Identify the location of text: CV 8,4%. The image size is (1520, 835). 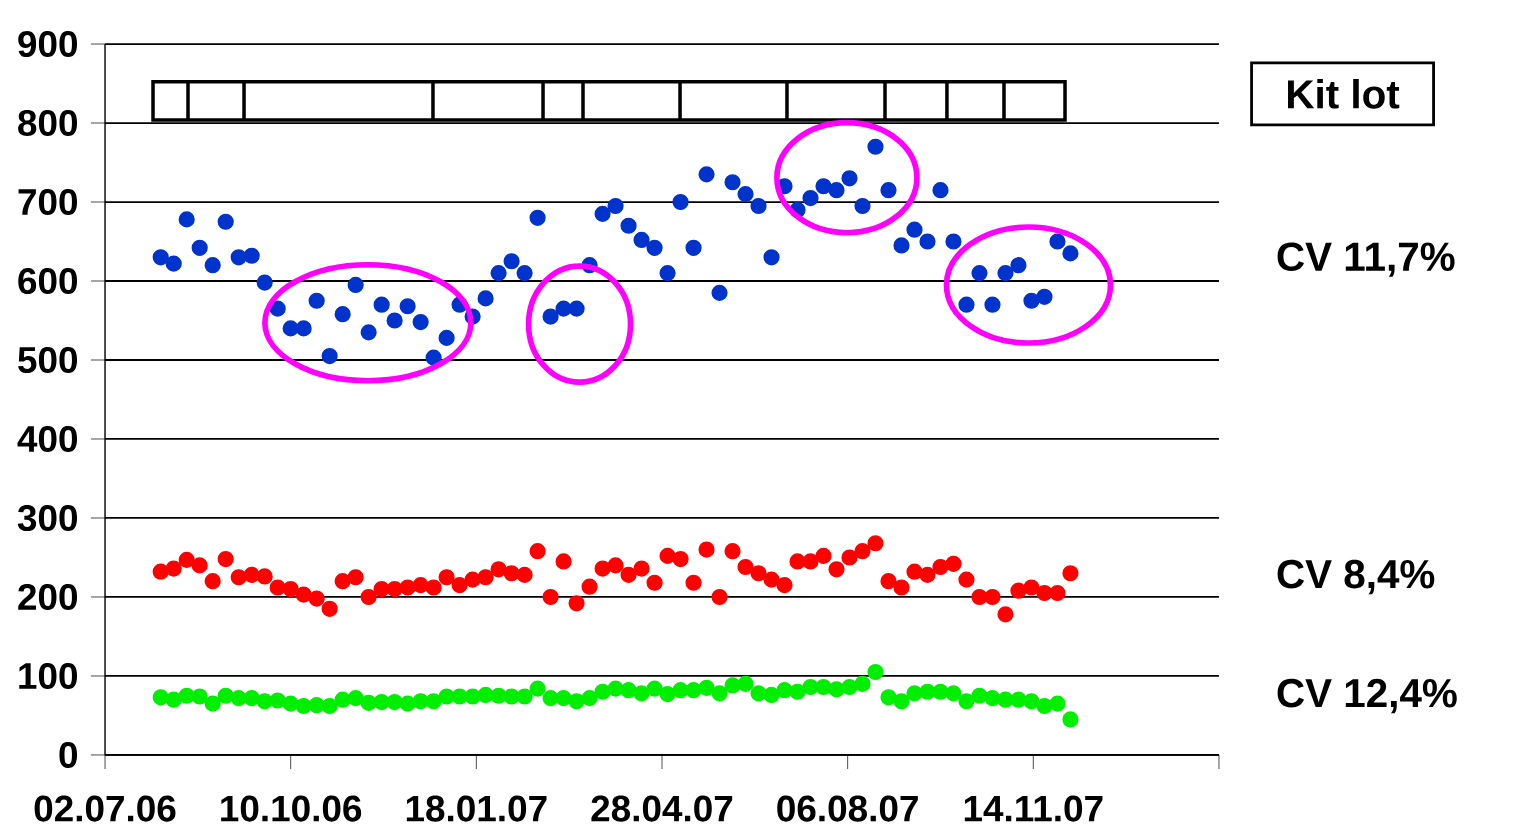
(1356, 577).